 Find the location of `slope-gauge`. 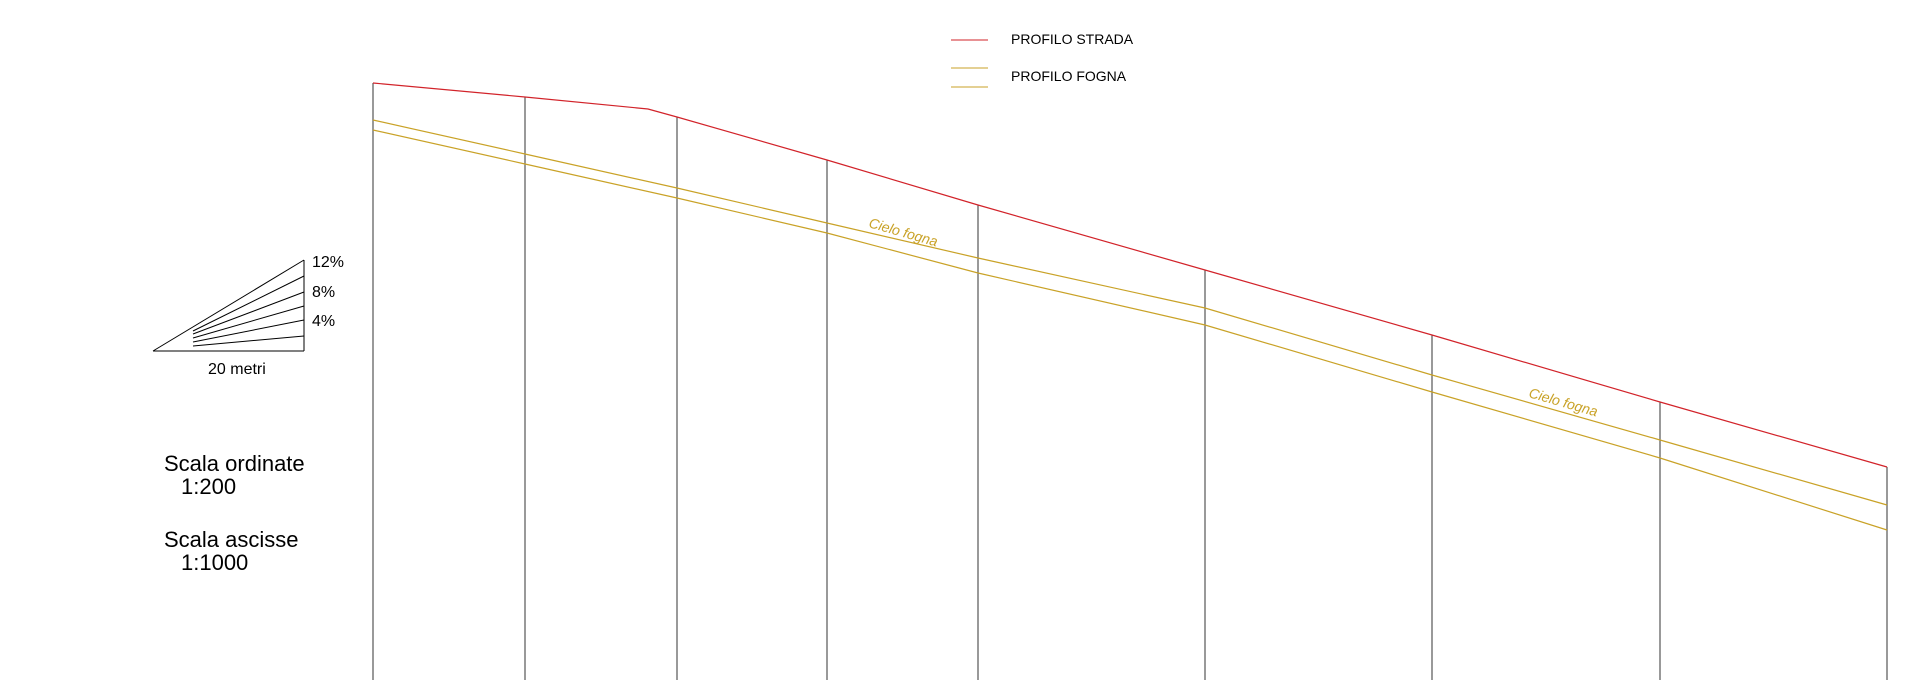

slope-gauge is located at coordinates (228, 305).